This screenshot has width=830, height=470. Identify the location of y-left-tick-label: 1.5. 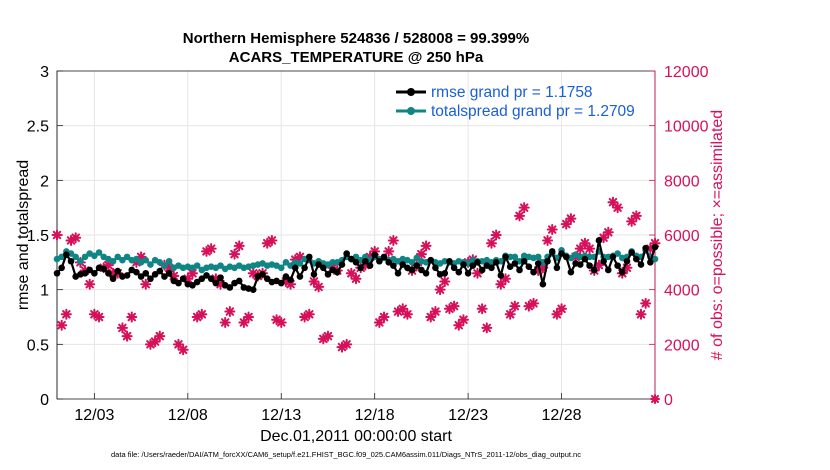
(38, 236).